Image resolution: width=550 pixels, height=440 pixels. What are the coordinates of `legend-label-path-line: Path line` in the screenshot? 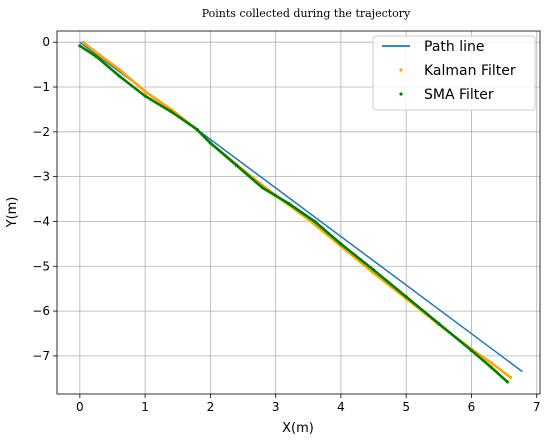 It's located at (454, 47).